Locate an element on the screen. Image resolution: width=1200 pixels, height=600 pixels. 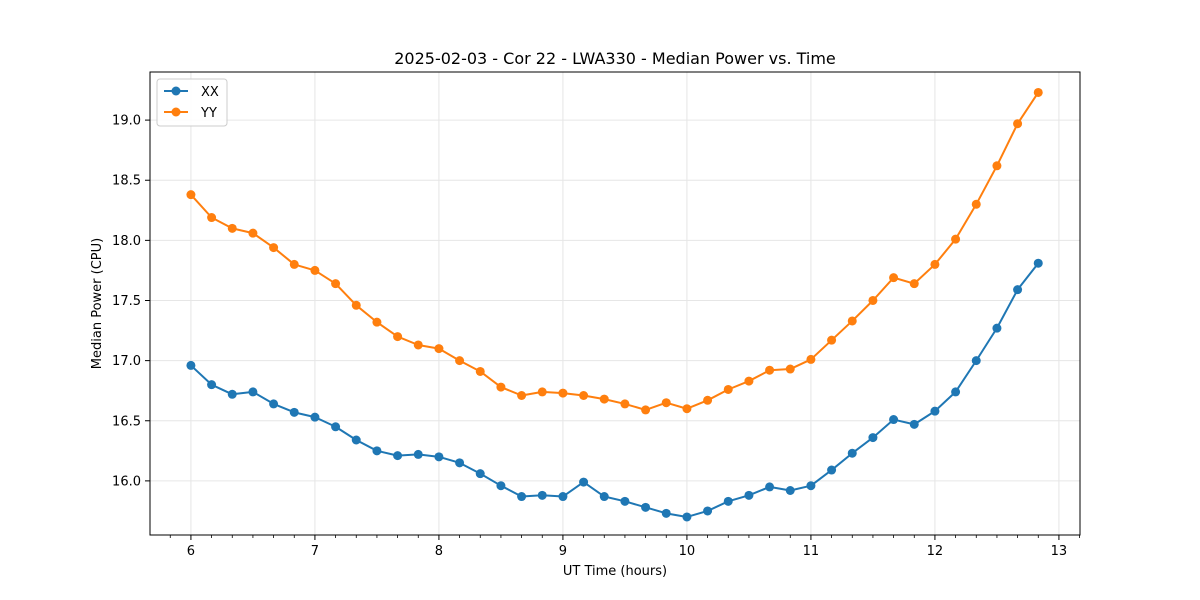
y-tick-label: 18.0 is located at coordinates (126, 241).